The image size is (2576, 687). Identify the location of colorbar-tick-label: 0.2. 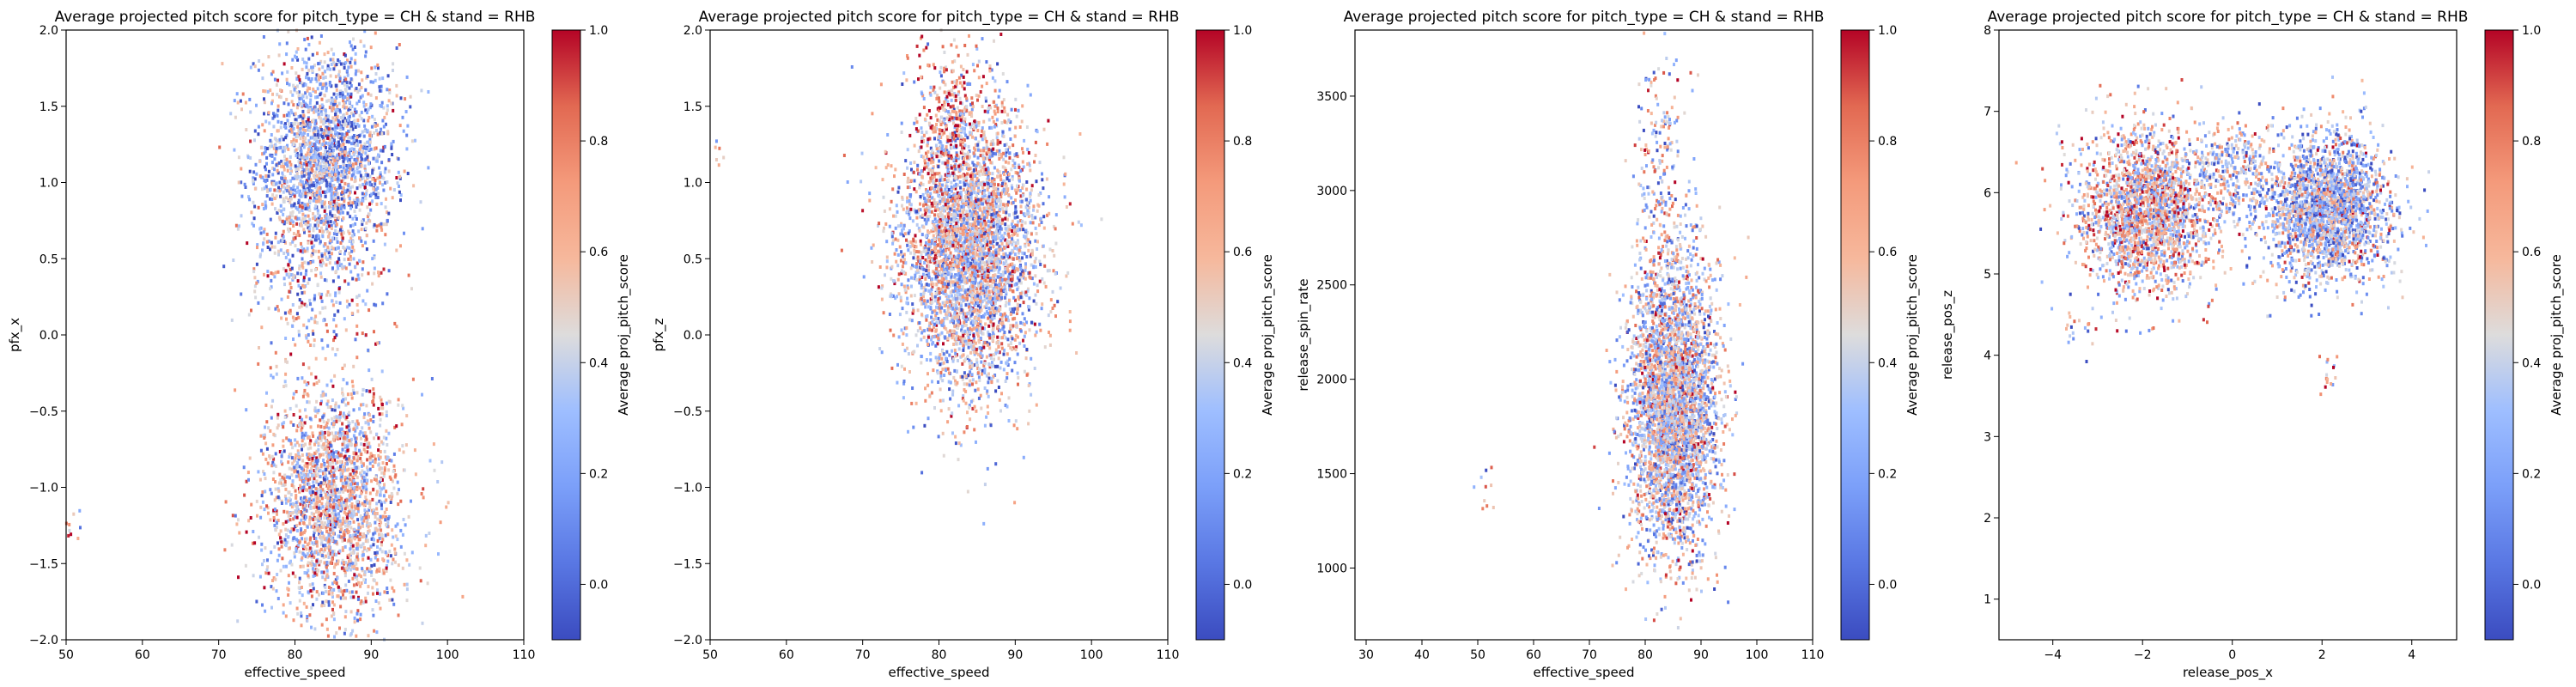
(598, 474).